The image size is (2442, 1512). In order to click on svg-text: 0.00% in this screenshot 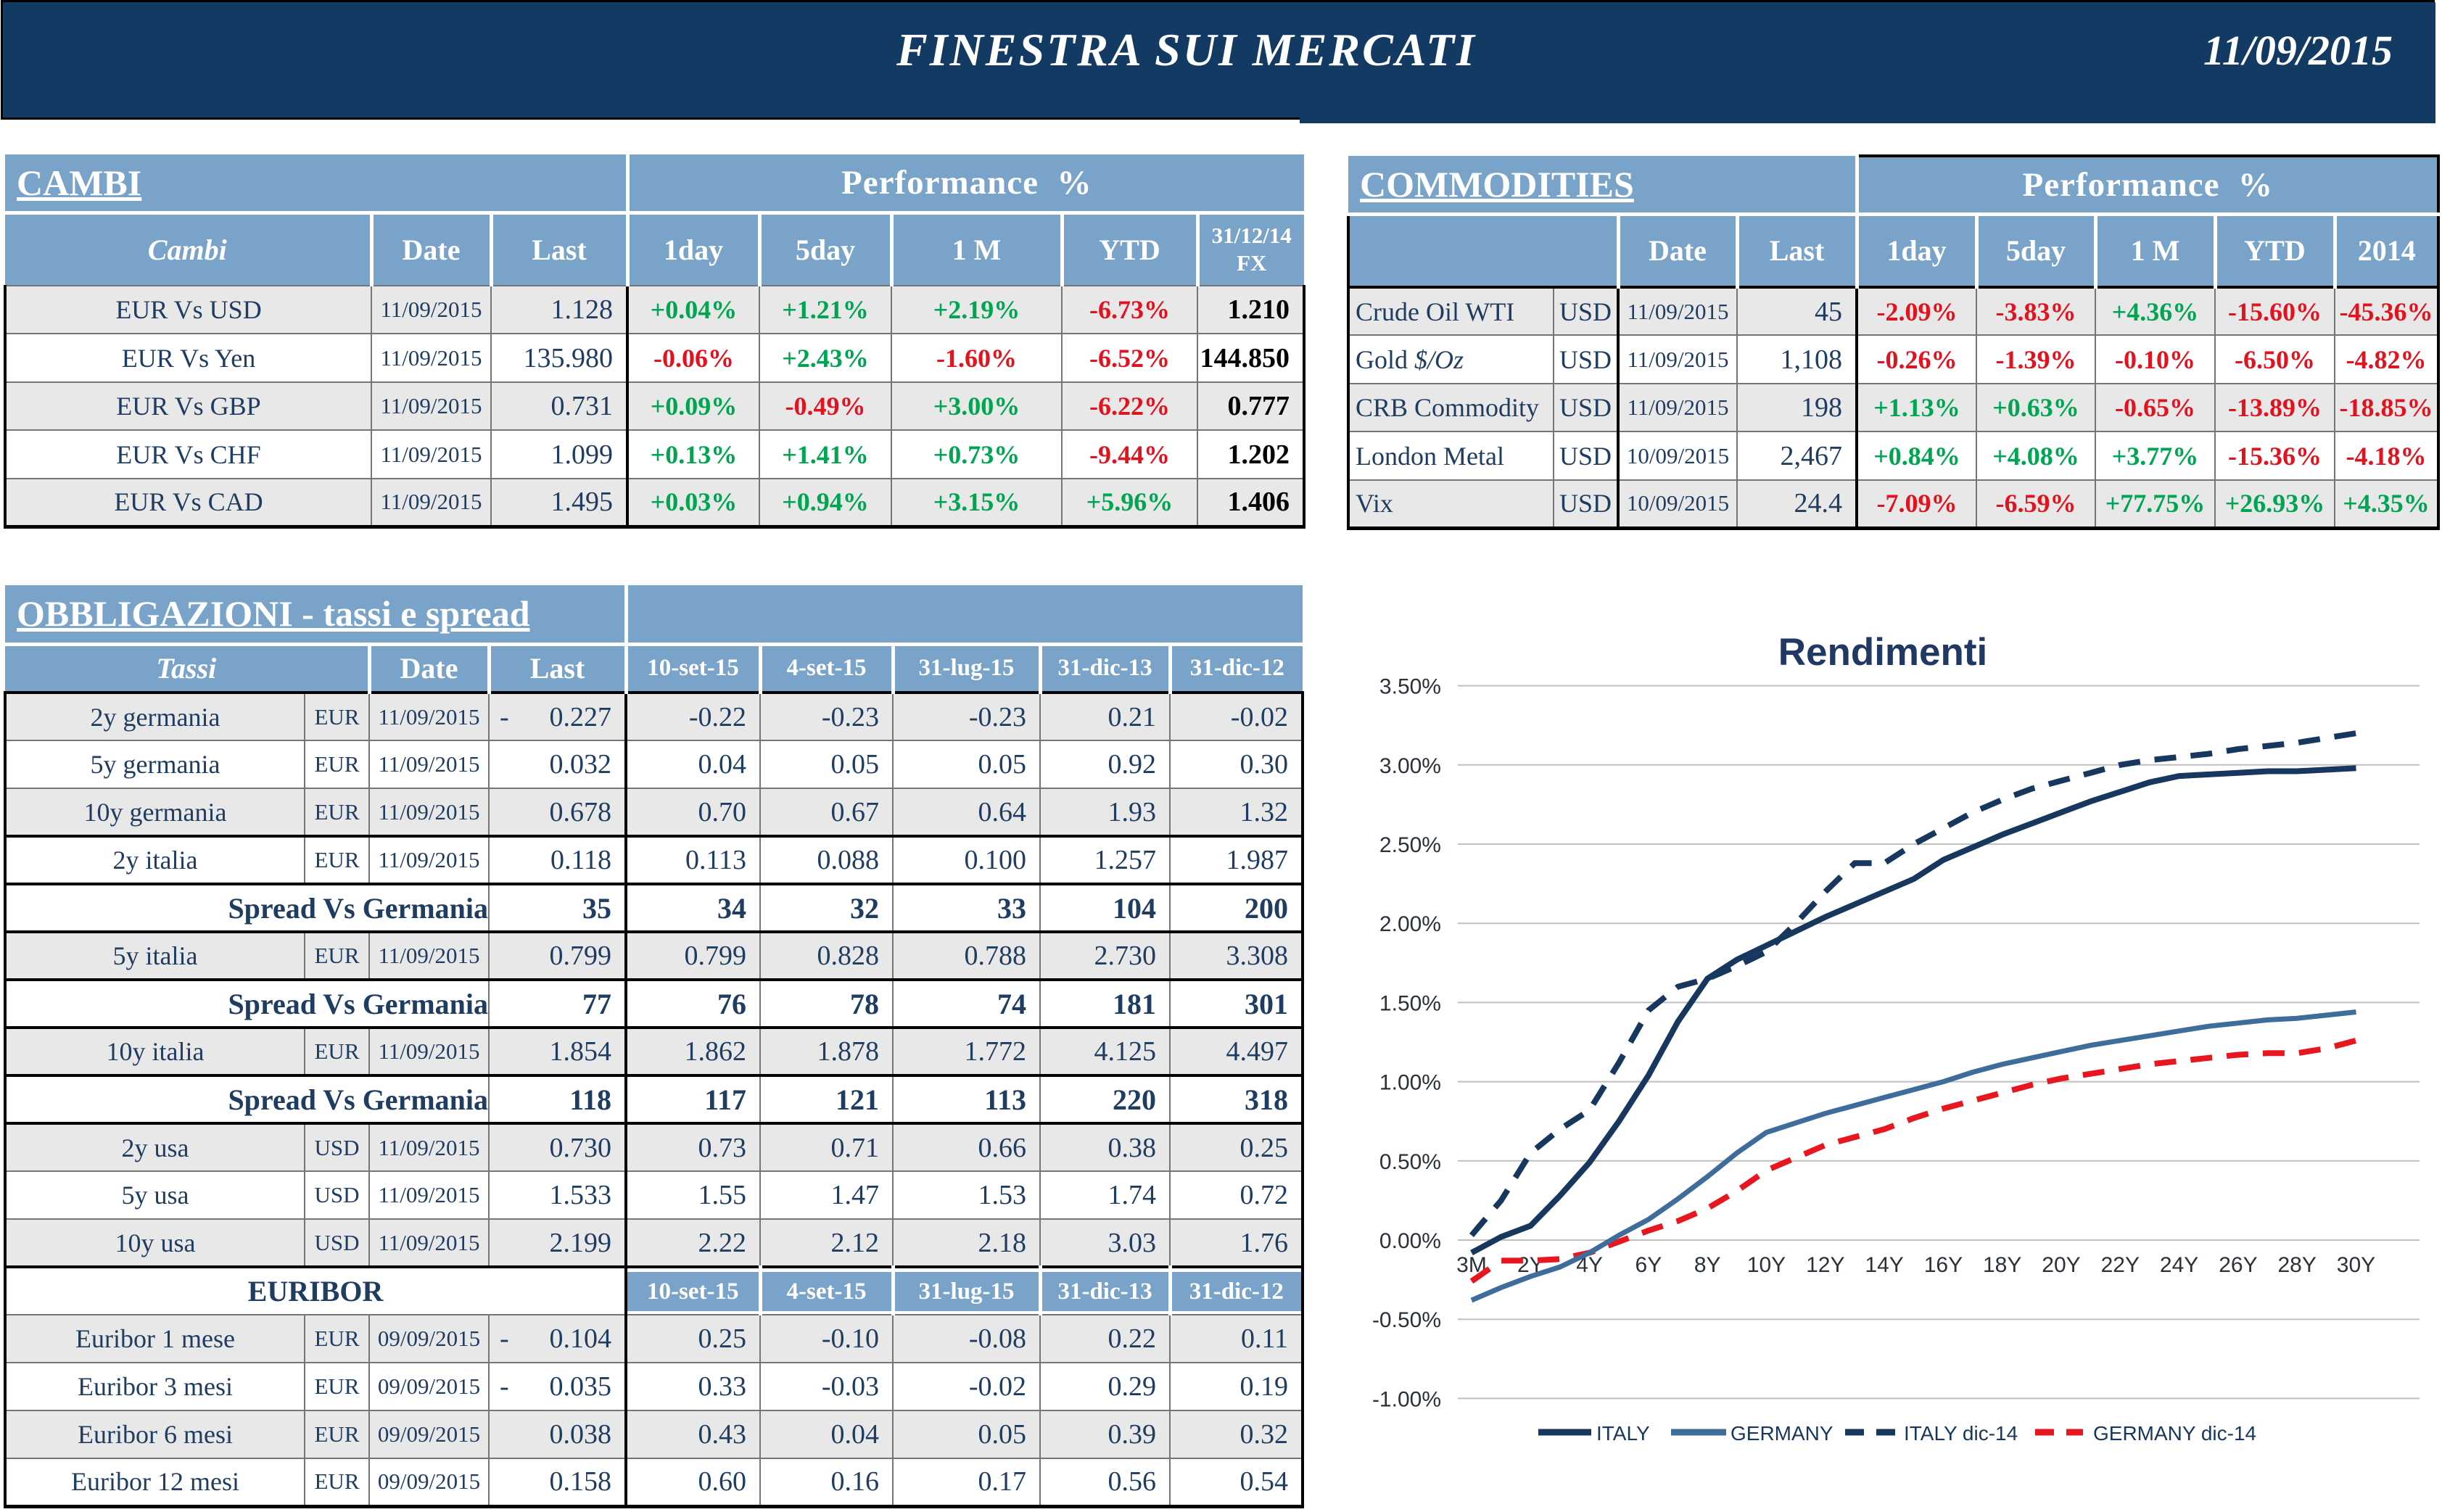, I will do `click(1410, 1241)`.